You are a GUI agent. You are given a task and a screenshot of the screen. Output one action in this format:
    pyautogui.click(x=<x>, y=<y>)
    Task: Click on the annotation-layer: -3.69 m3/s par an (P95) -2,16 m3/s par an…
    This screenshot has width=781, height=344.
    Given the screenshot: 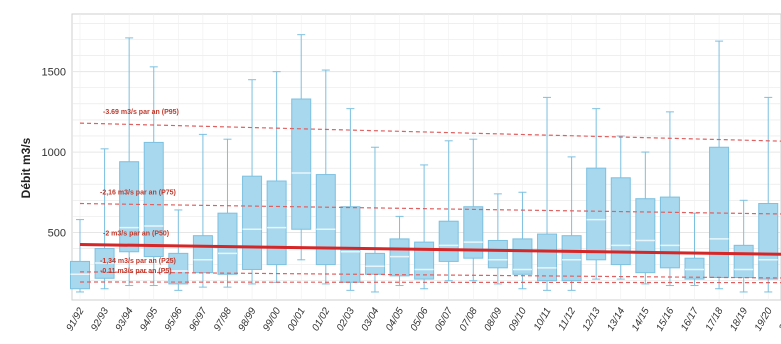 What is the action you would take?
    pyautogui.click(x=139, y=192)
    